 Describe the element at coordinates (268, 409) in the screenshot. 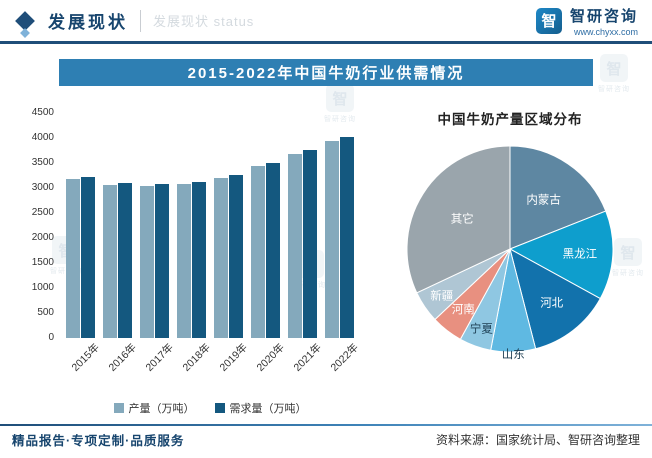

I see `legend-label: 需求量（万吨）` at that location.